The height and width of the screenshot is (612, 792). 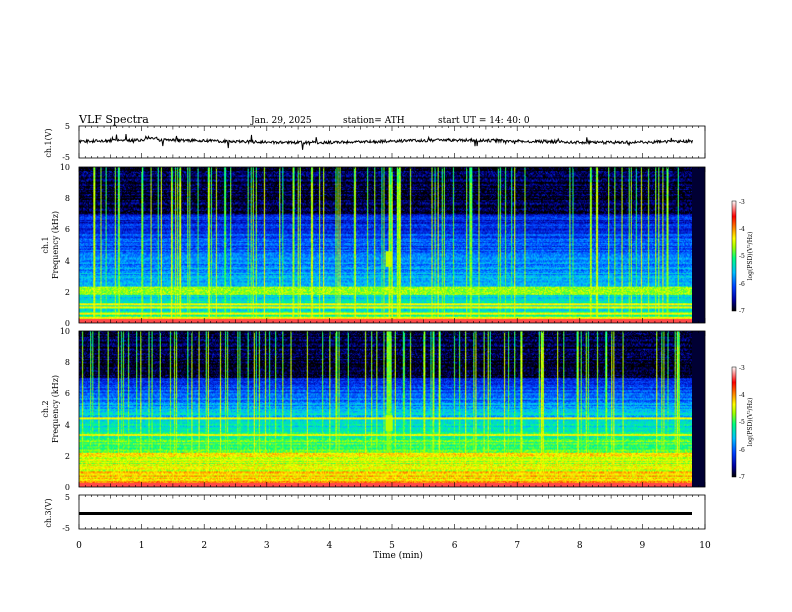 I want to click on x-tick-label: 1, so click(x=142, y=546).